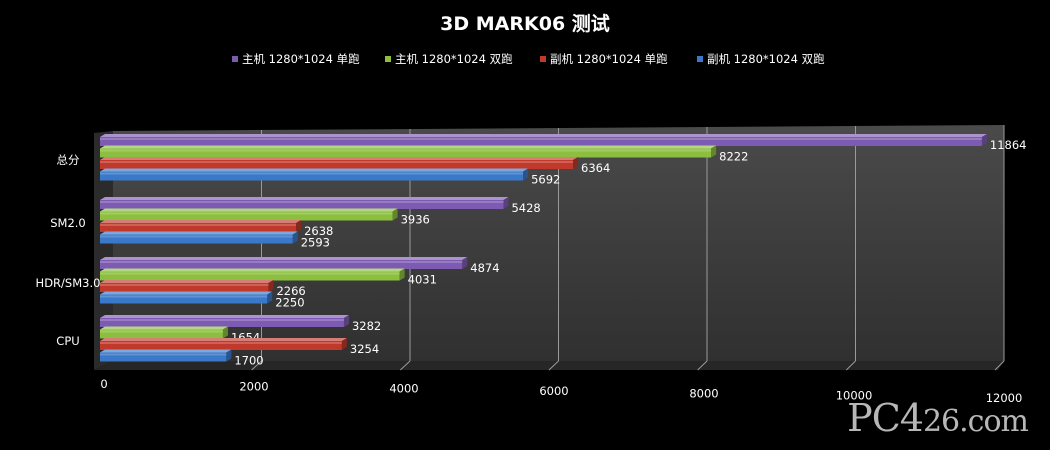 This screenshot has width=1050, height=450. Describe the element at coordinates (289, 303) in the screenshot. I see `bar-value-label: 2250` at that location.